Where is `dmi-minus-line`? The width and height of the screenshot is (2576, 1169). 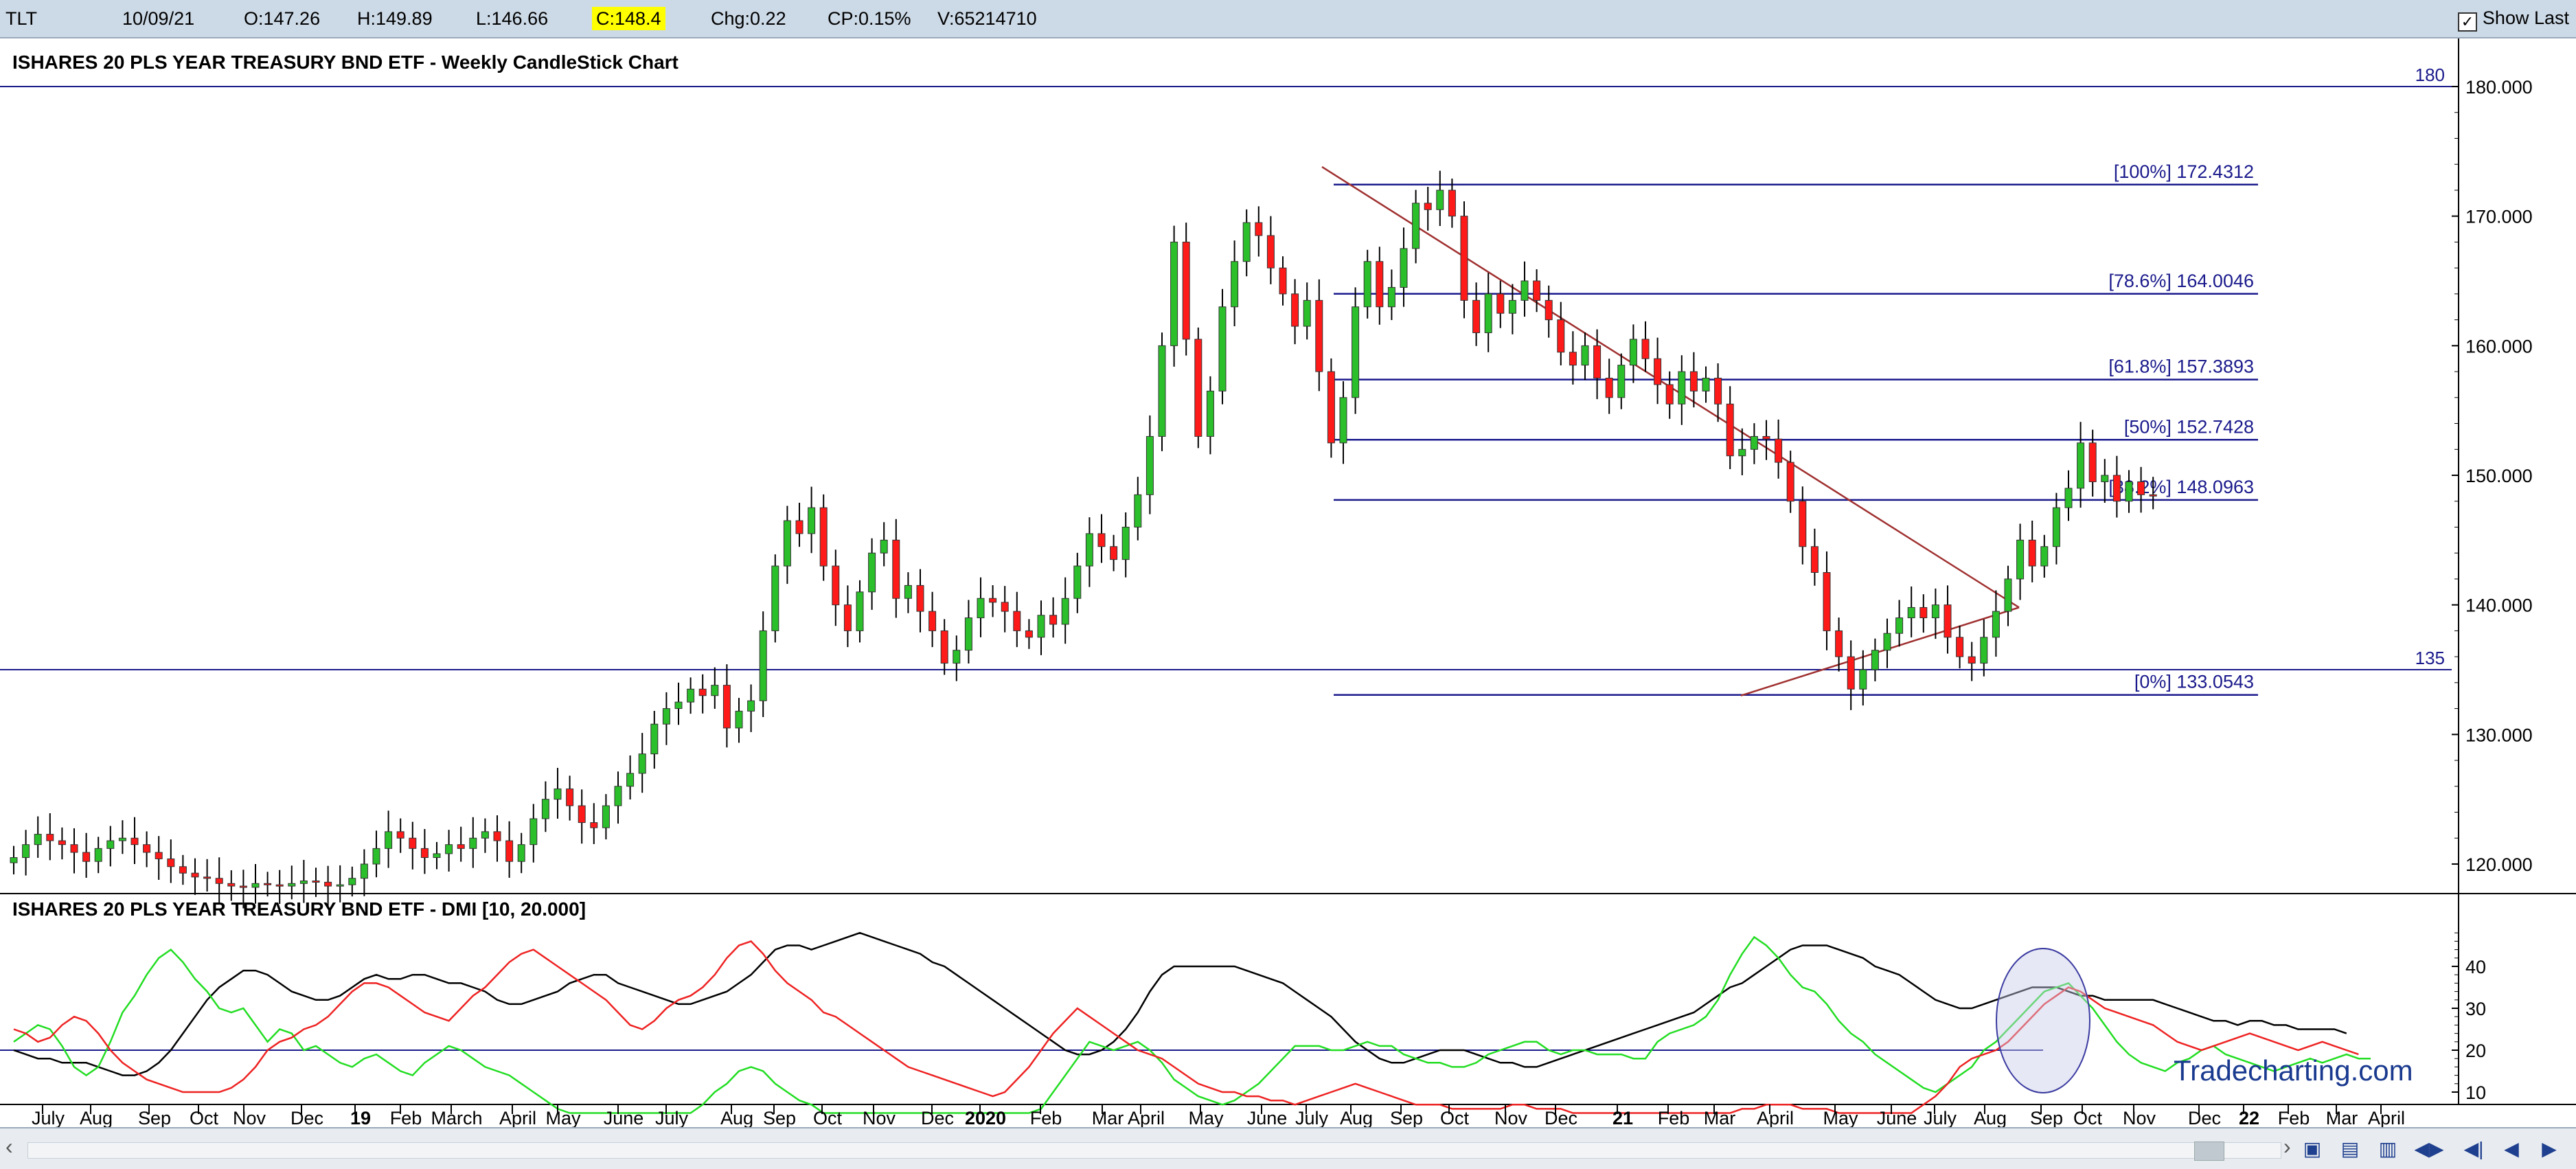 dmi-minus-line is located at coordinates (1186, 1027).